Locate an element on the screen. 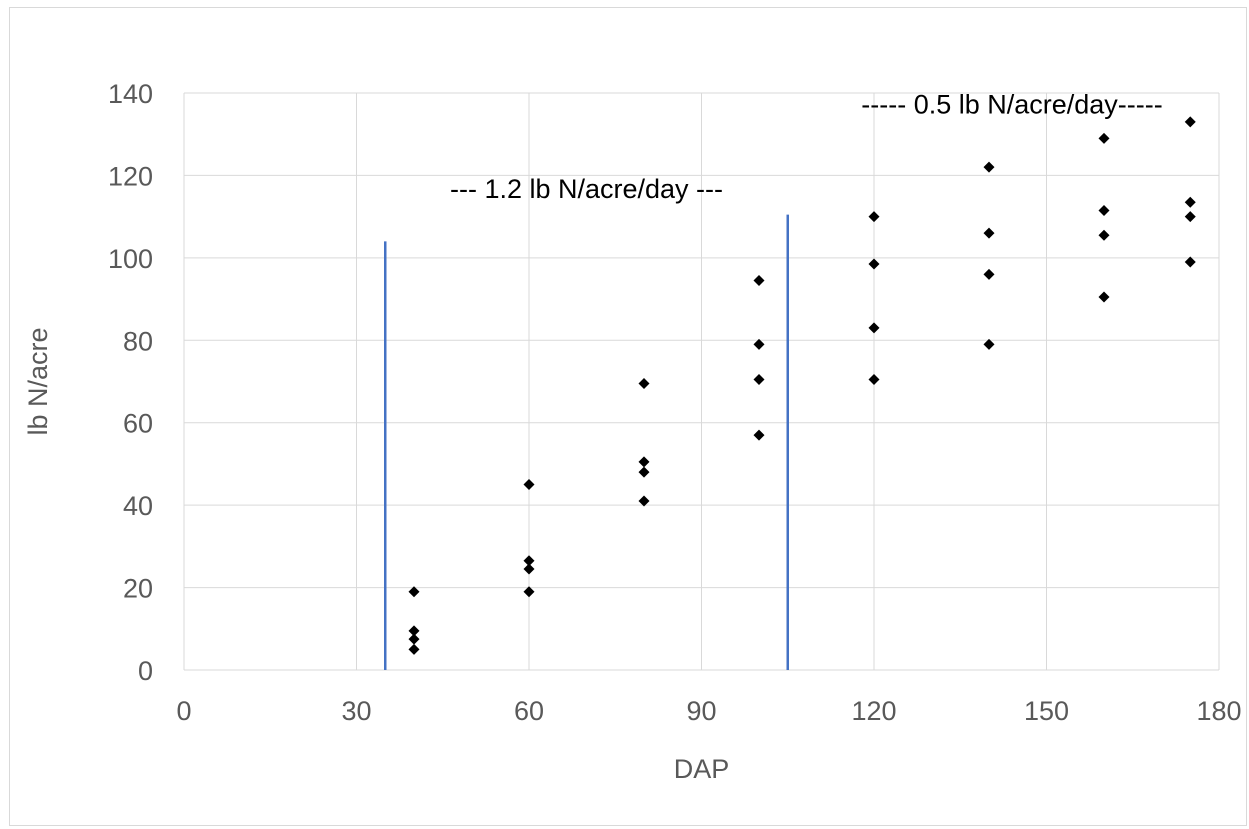  x-tick-label: 180 is located at coordinates (1218, 711).